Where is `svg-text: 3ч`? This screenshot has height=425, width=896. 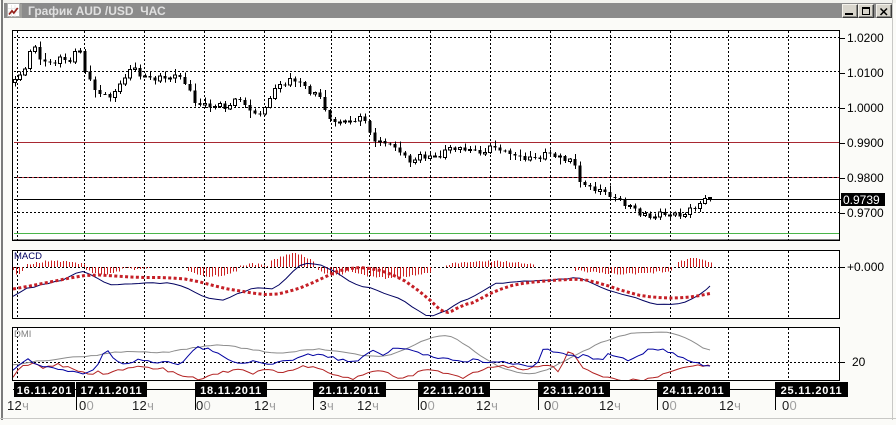
svg-text: 3ч is located at coordinates (327, 405).